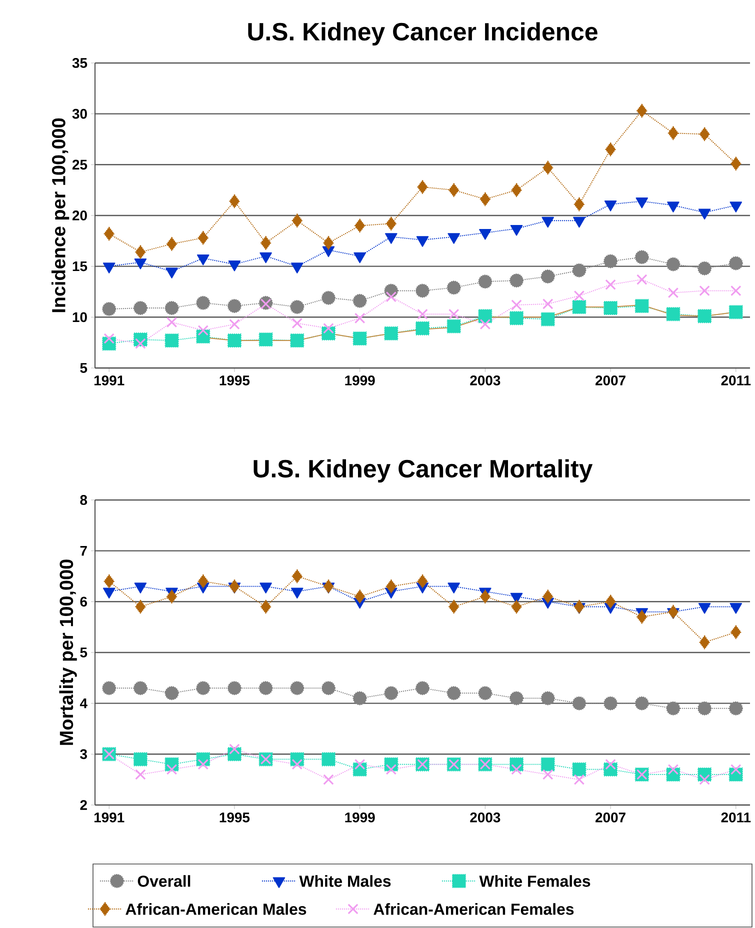  What do you see at coordinates (83, 551) in the screenshot?
I see `y-tick-label: 7` at bounding box center [83, 551].